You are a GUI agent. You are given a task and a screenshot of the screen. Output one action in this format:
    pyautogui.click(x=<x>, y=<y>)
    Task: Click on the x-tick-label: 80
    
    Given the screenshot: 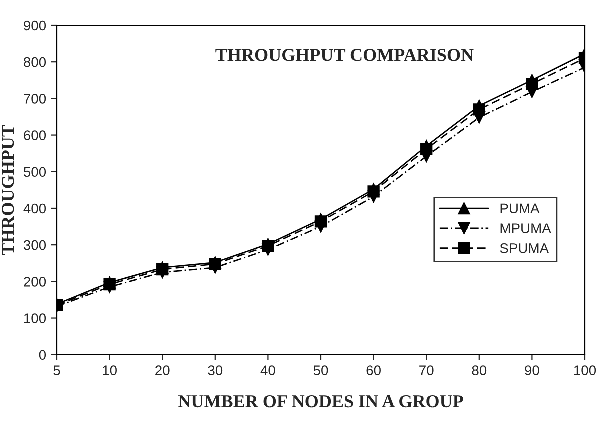 What is the action you would take?
    pyautogui.click(x=479, y=371)
    